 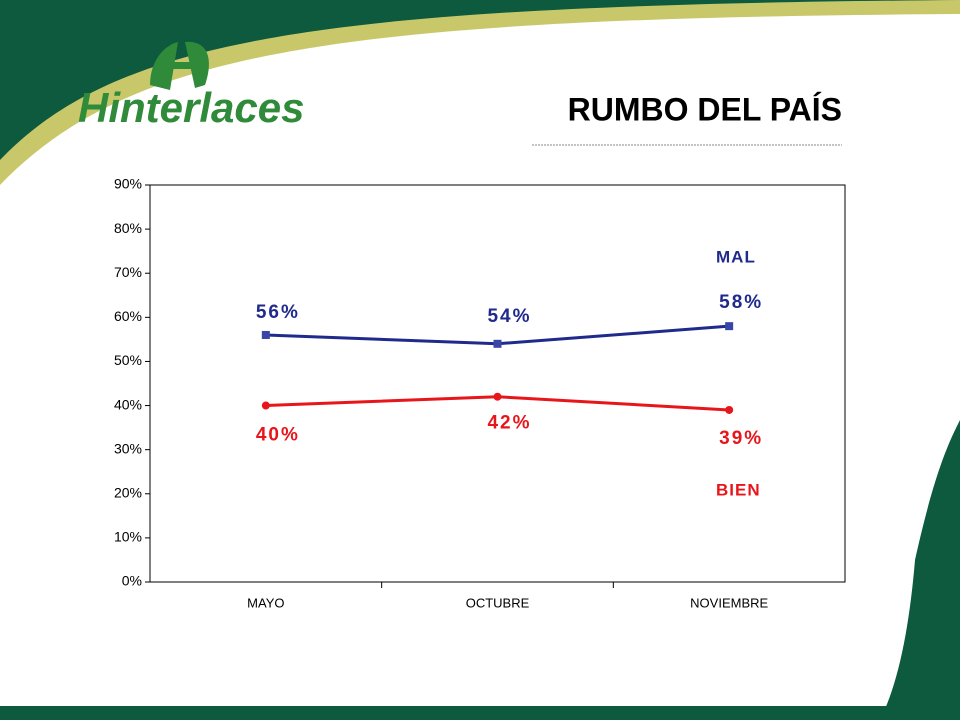 What do you see at coordinates (741, 438) in the screenshot?
I see `value-label: 39%` at bounding box center [741, 438].